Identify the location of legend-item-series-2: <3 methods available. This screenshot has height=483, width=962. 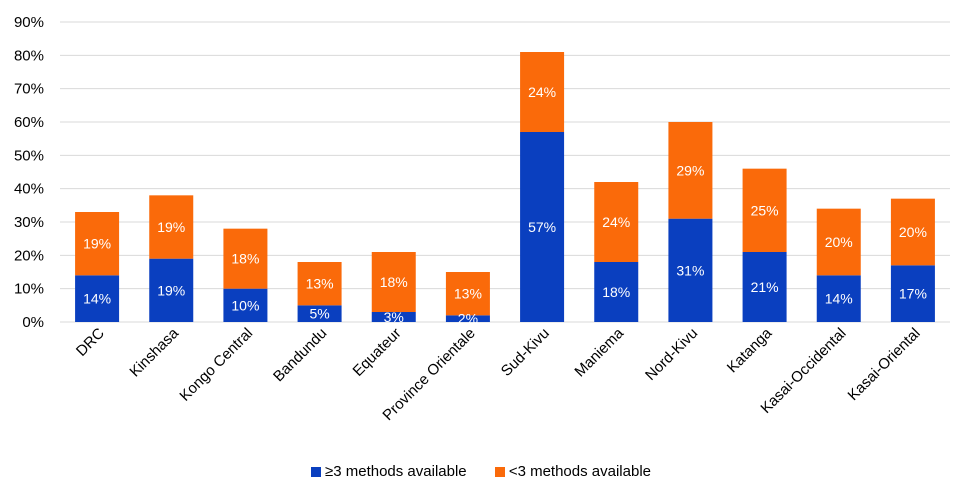
(572, 471).